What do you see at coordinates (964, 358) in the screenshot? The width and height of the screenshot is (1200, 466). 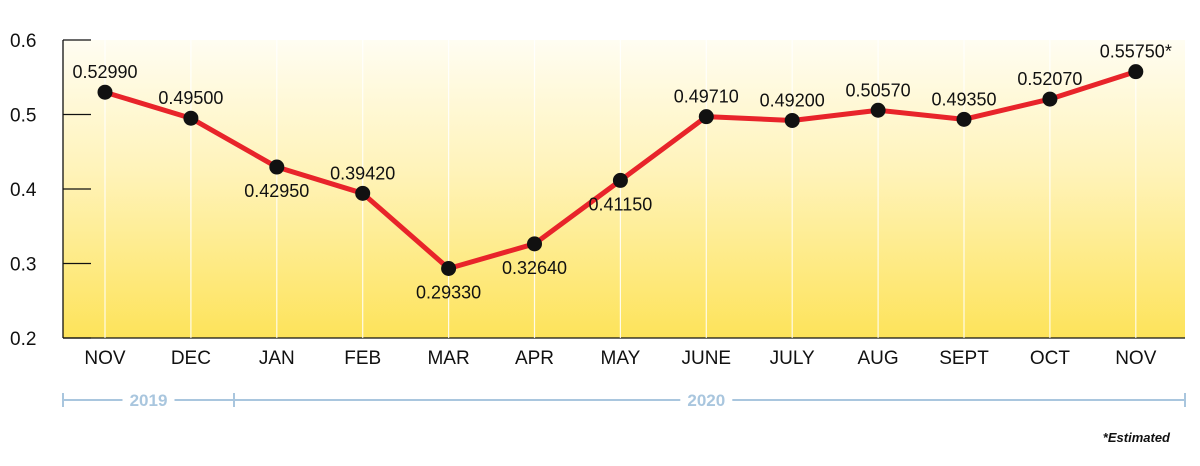 I see `x-tick-label: SEPT` at bounding box center [964, 358].